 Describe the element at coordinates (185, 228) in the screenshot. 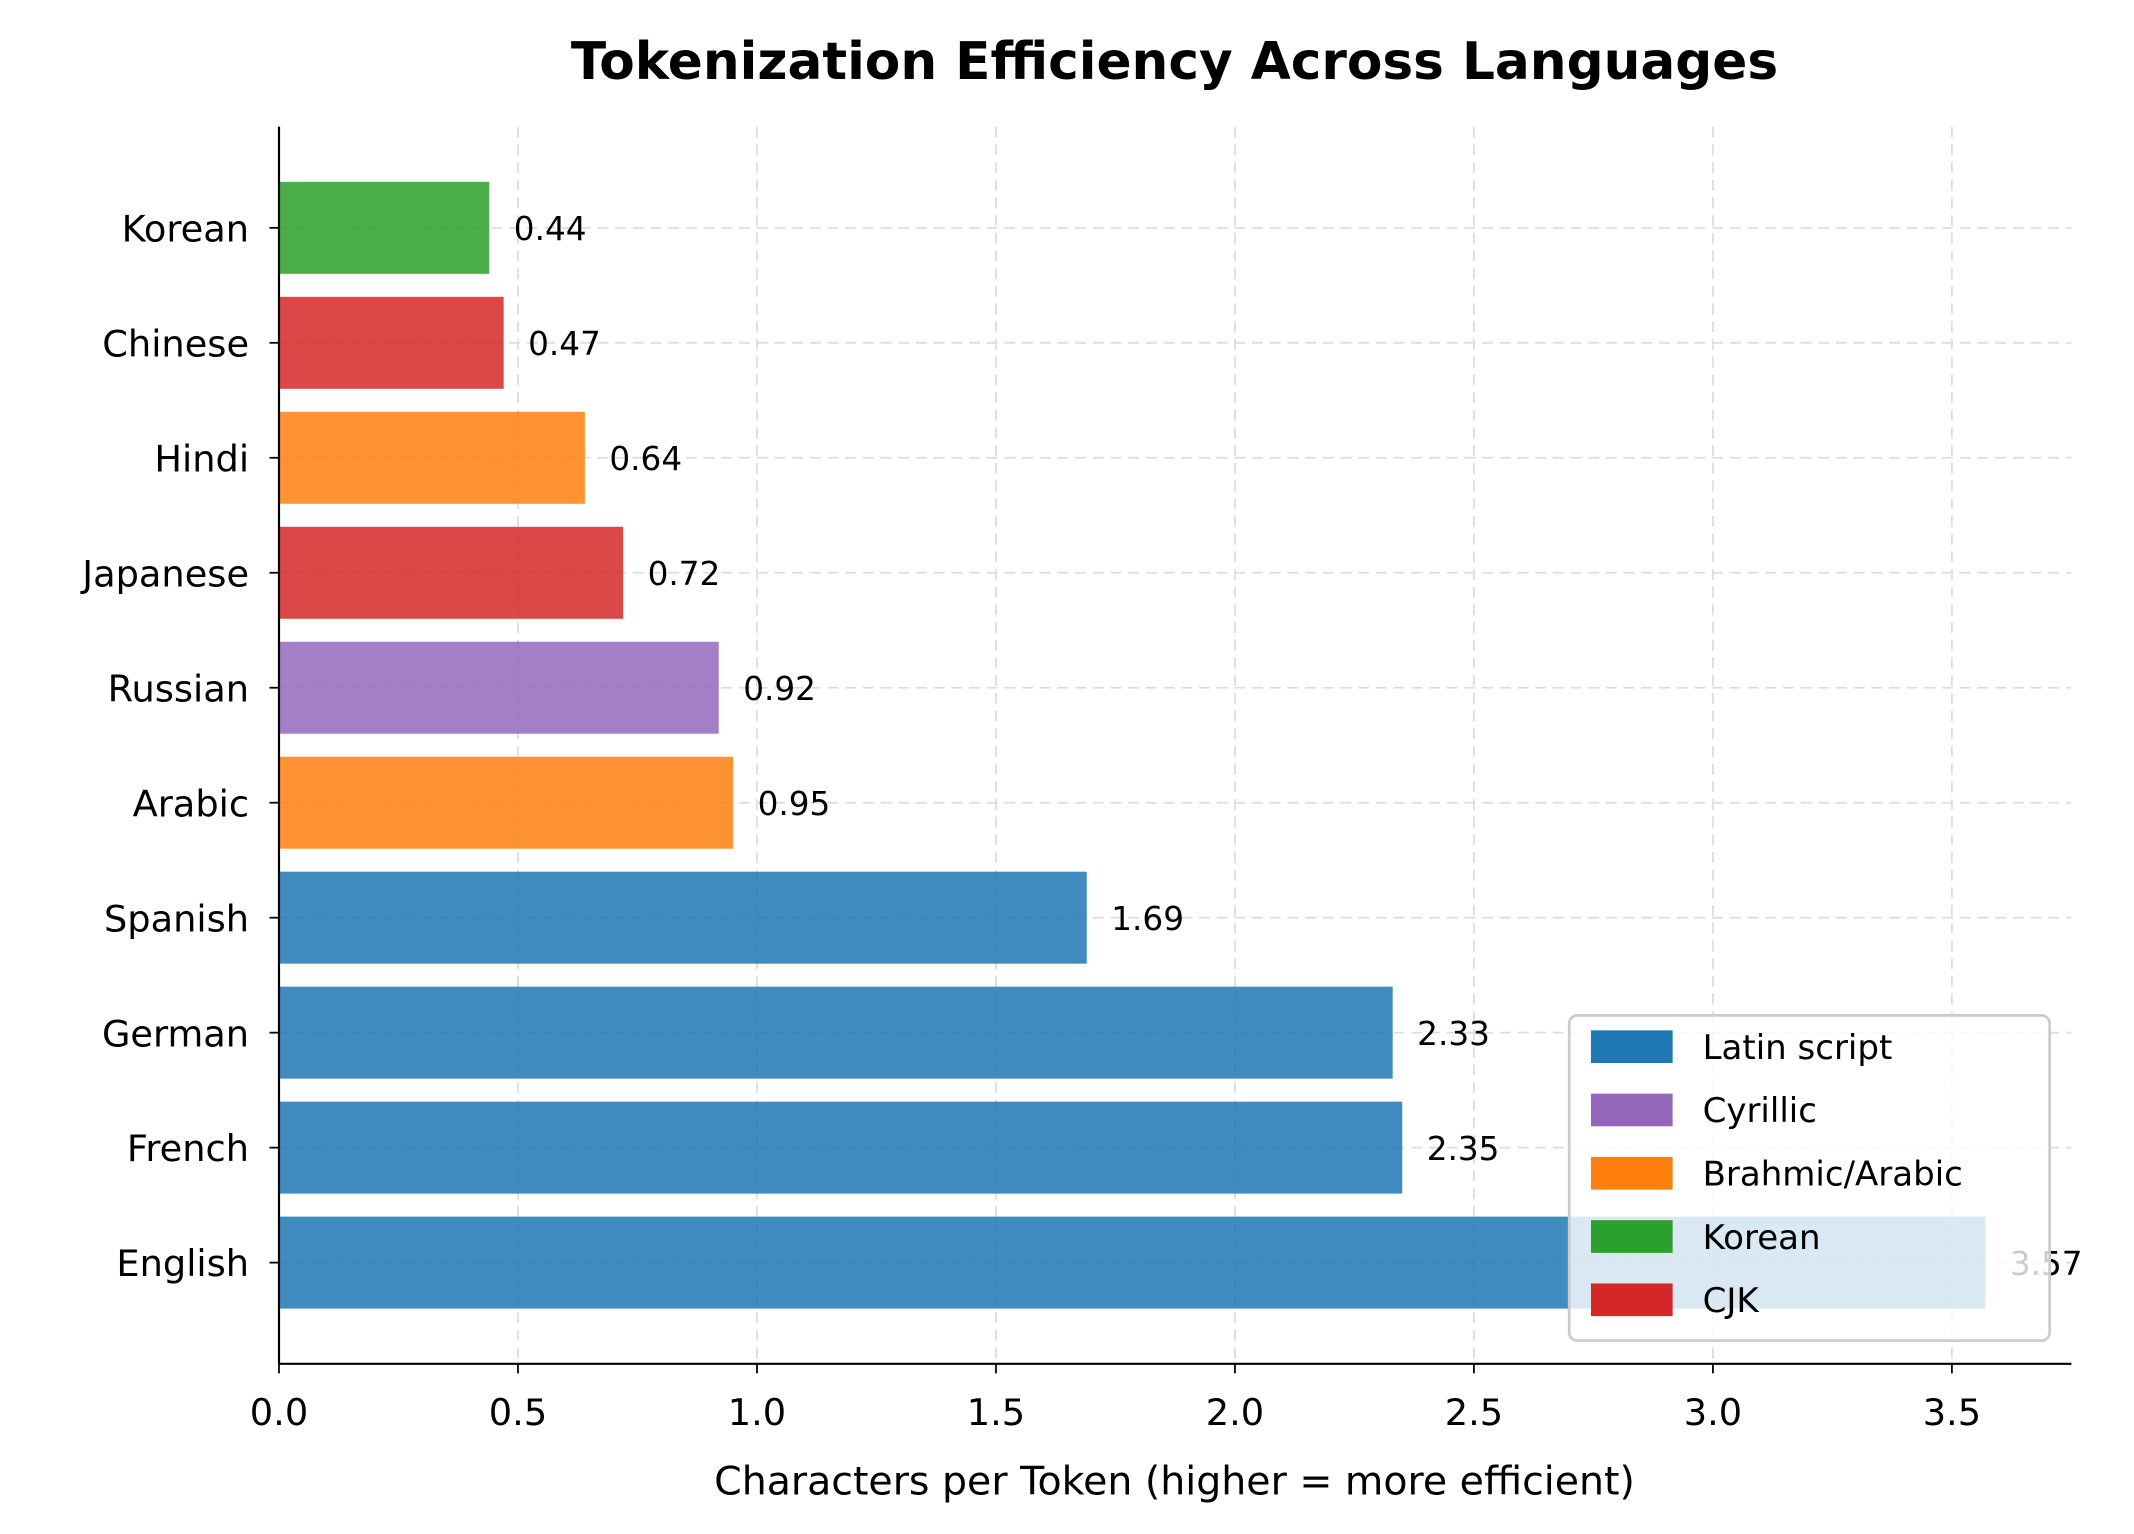

I see `y-tick-label: Korean` at that location.